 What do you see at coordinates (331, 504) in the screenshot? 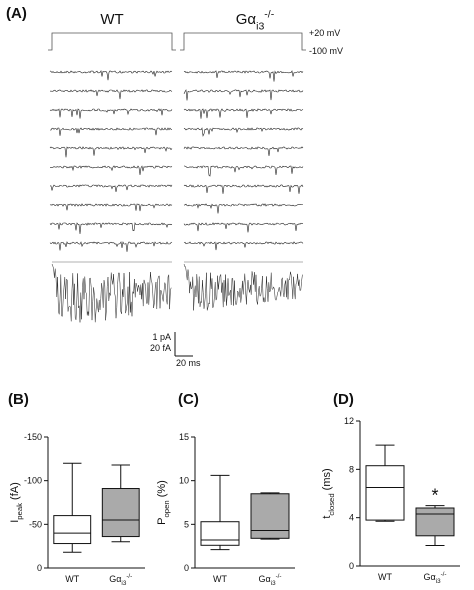
I see `y-axis-label-part: closed` at bounding box center [331, 504].